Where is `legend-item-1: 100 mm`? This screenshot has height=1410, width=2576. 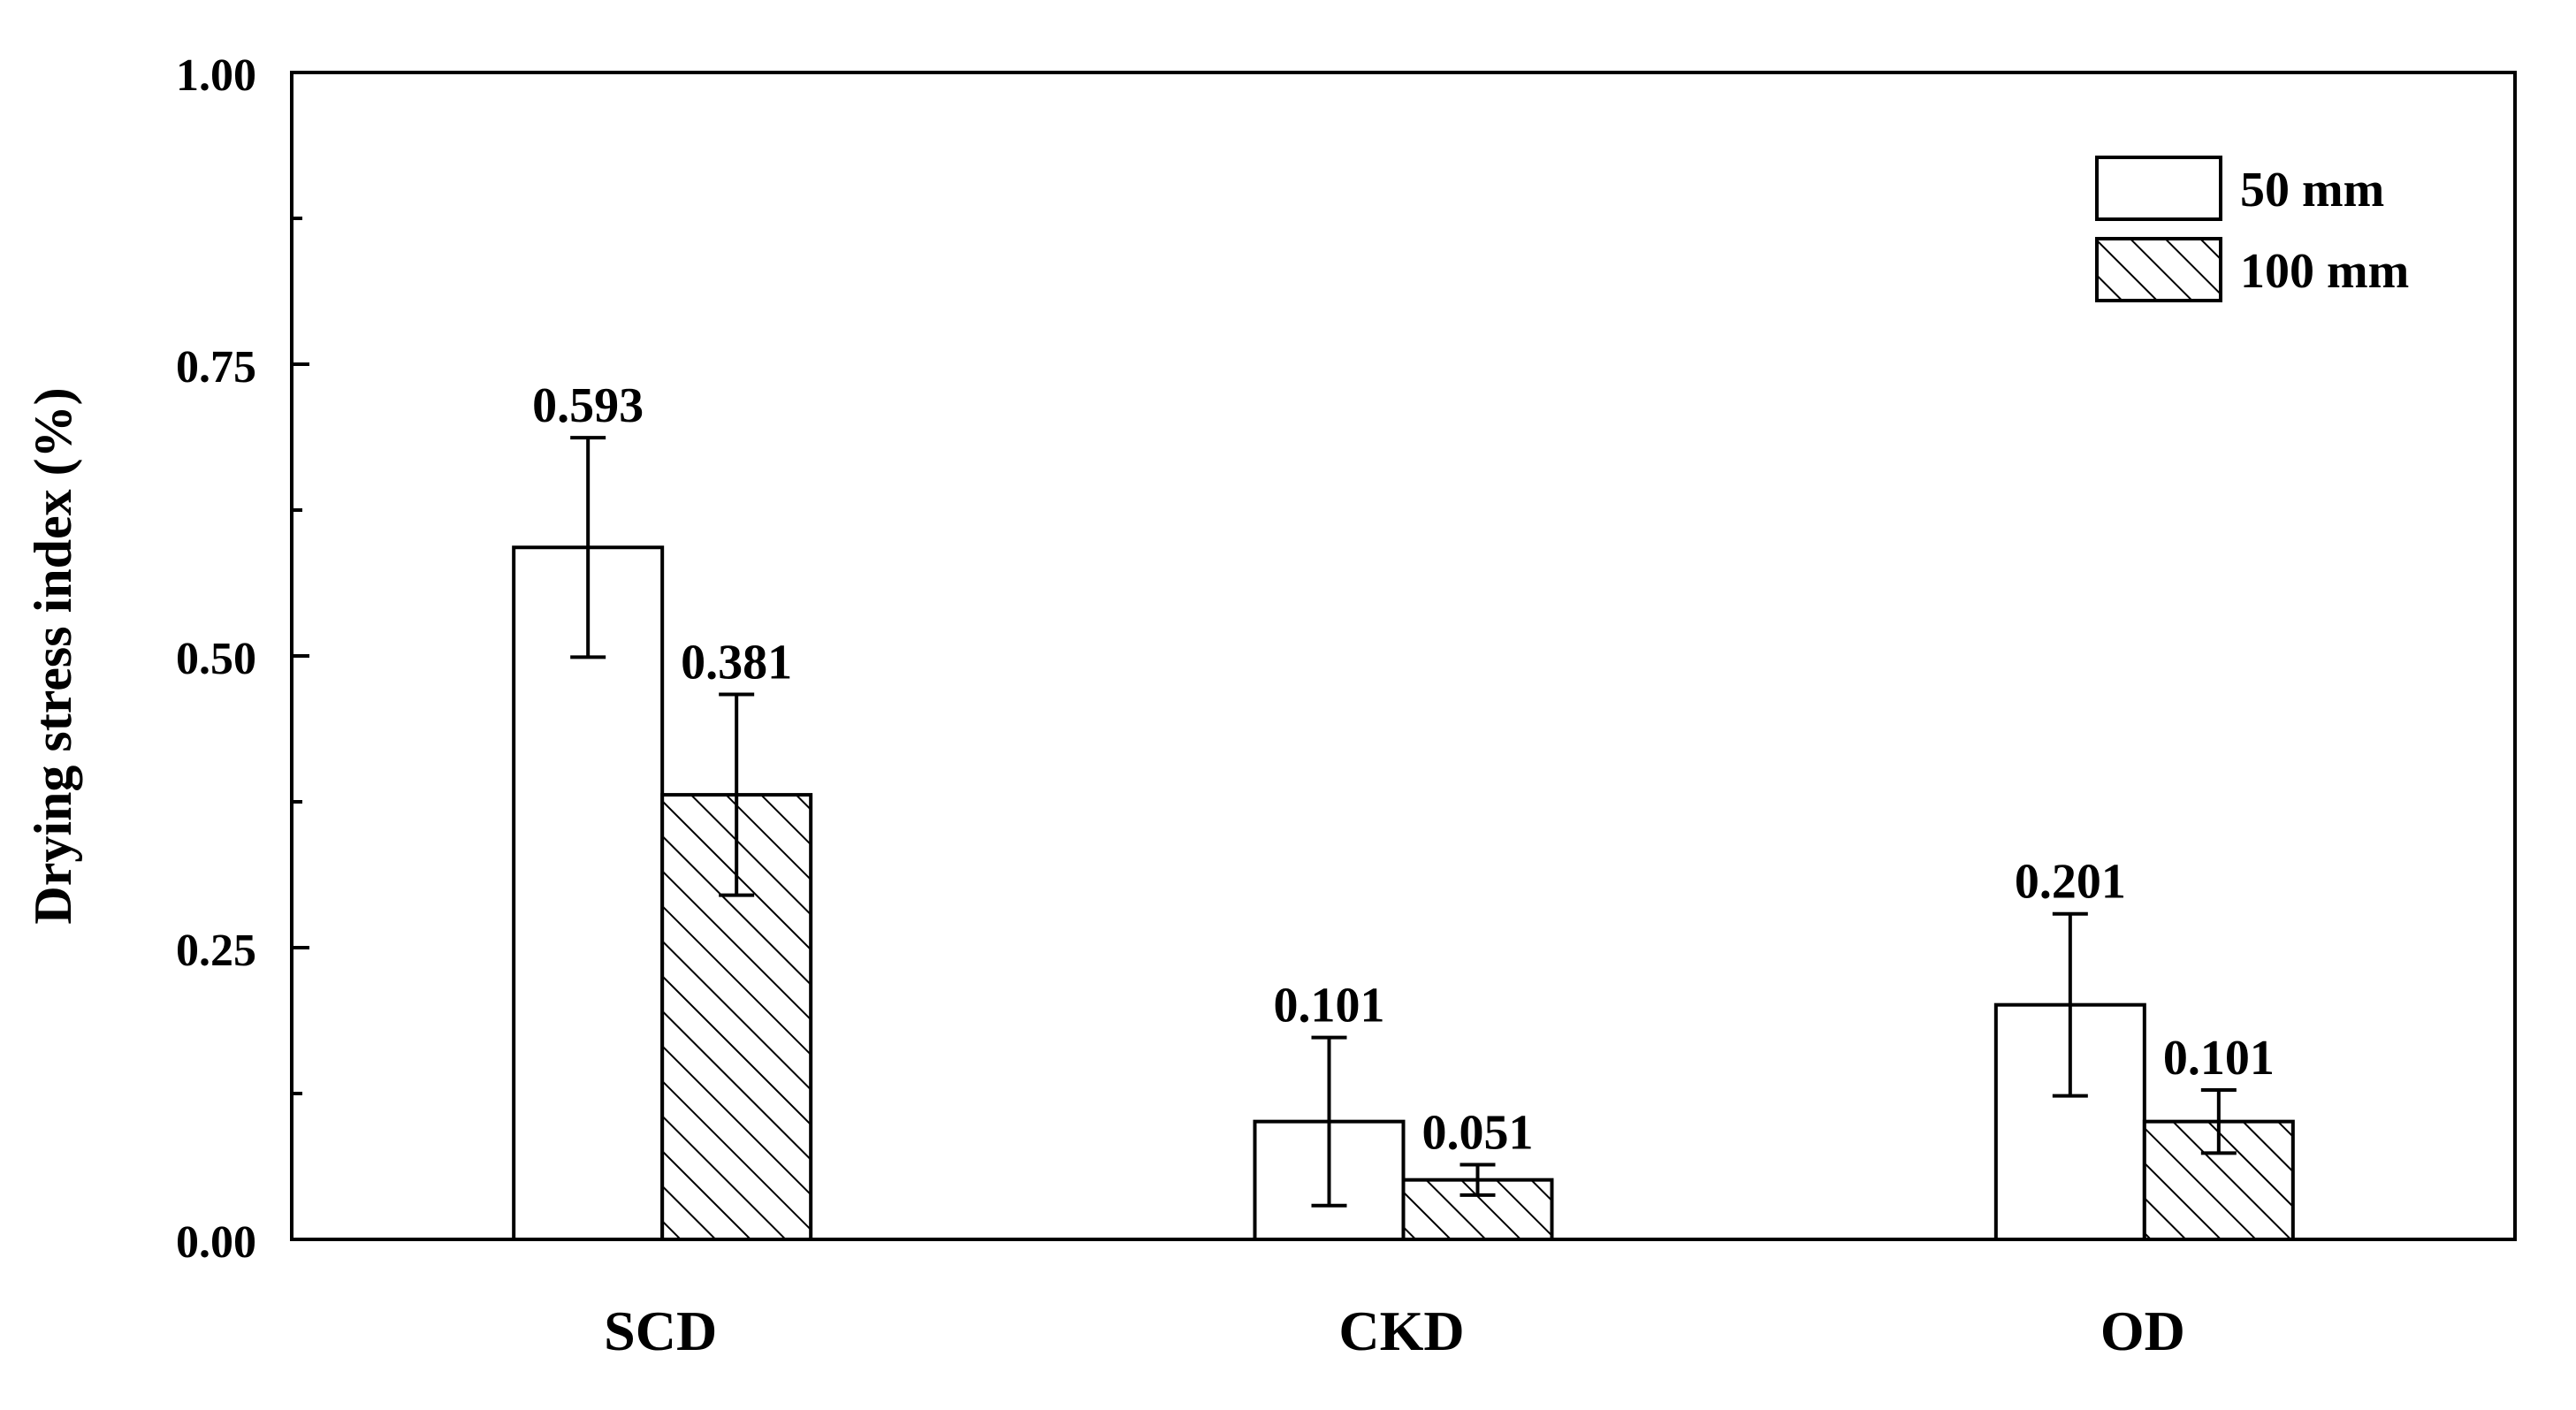 legend-item-1: 100 mm is located at coordinates (2252, 269).